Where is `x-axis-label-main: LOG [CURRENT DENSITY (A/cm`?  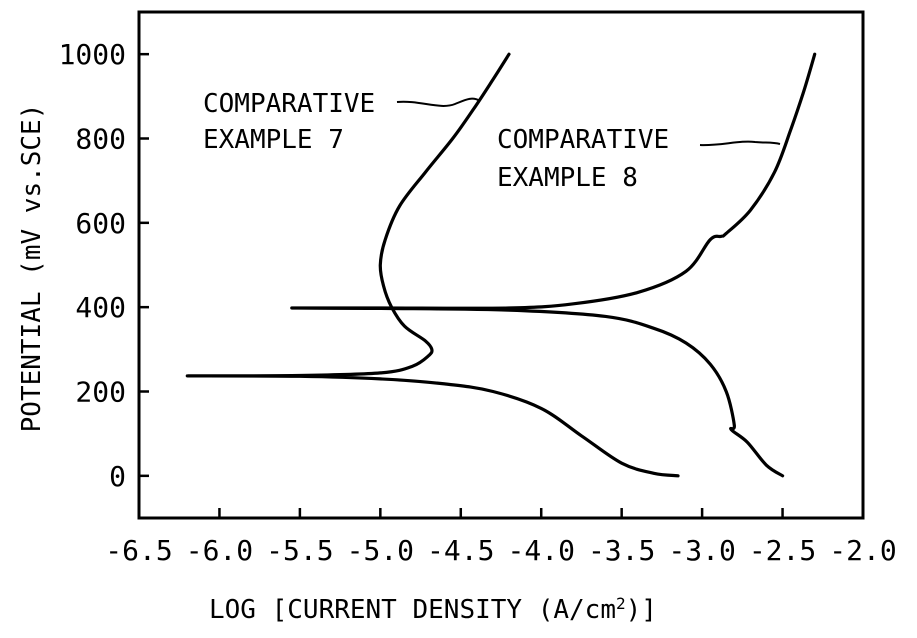
x-axis-label-main: LOG [CURRENT DENSITY (A/cm is located at coordinates (412, 610).